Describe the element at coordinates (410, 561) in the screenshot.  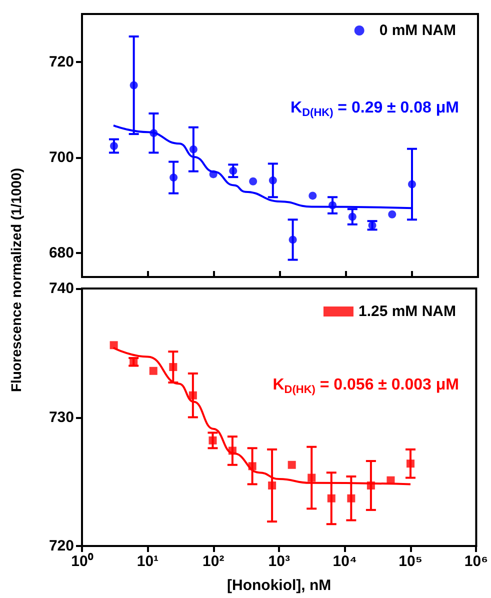
I see `x-tick-label: 10⁵` at that location.